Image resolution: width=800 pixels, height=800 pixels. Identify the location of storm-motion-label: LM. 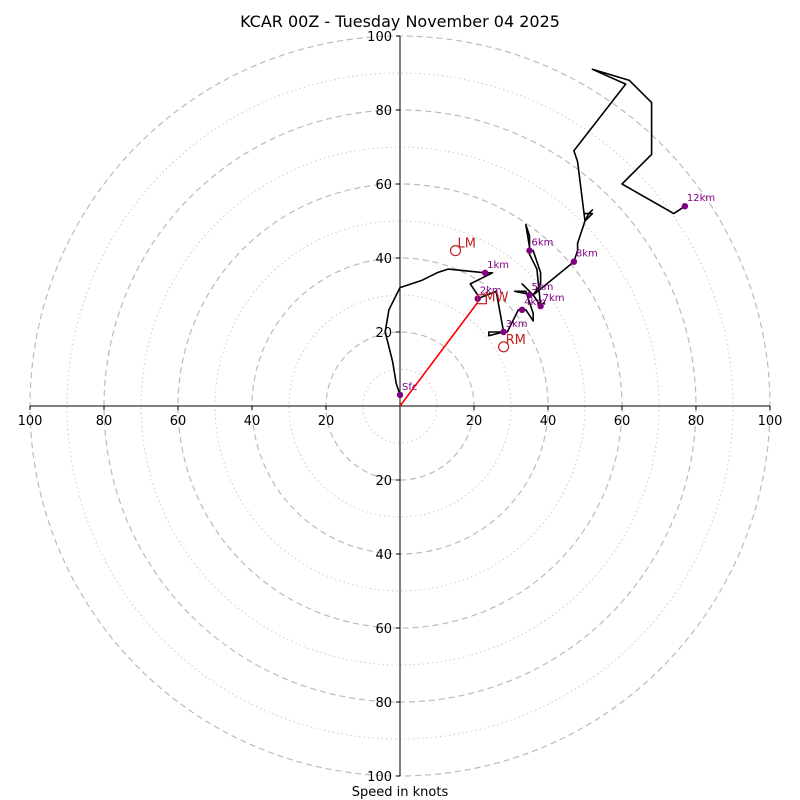
(467, 244).